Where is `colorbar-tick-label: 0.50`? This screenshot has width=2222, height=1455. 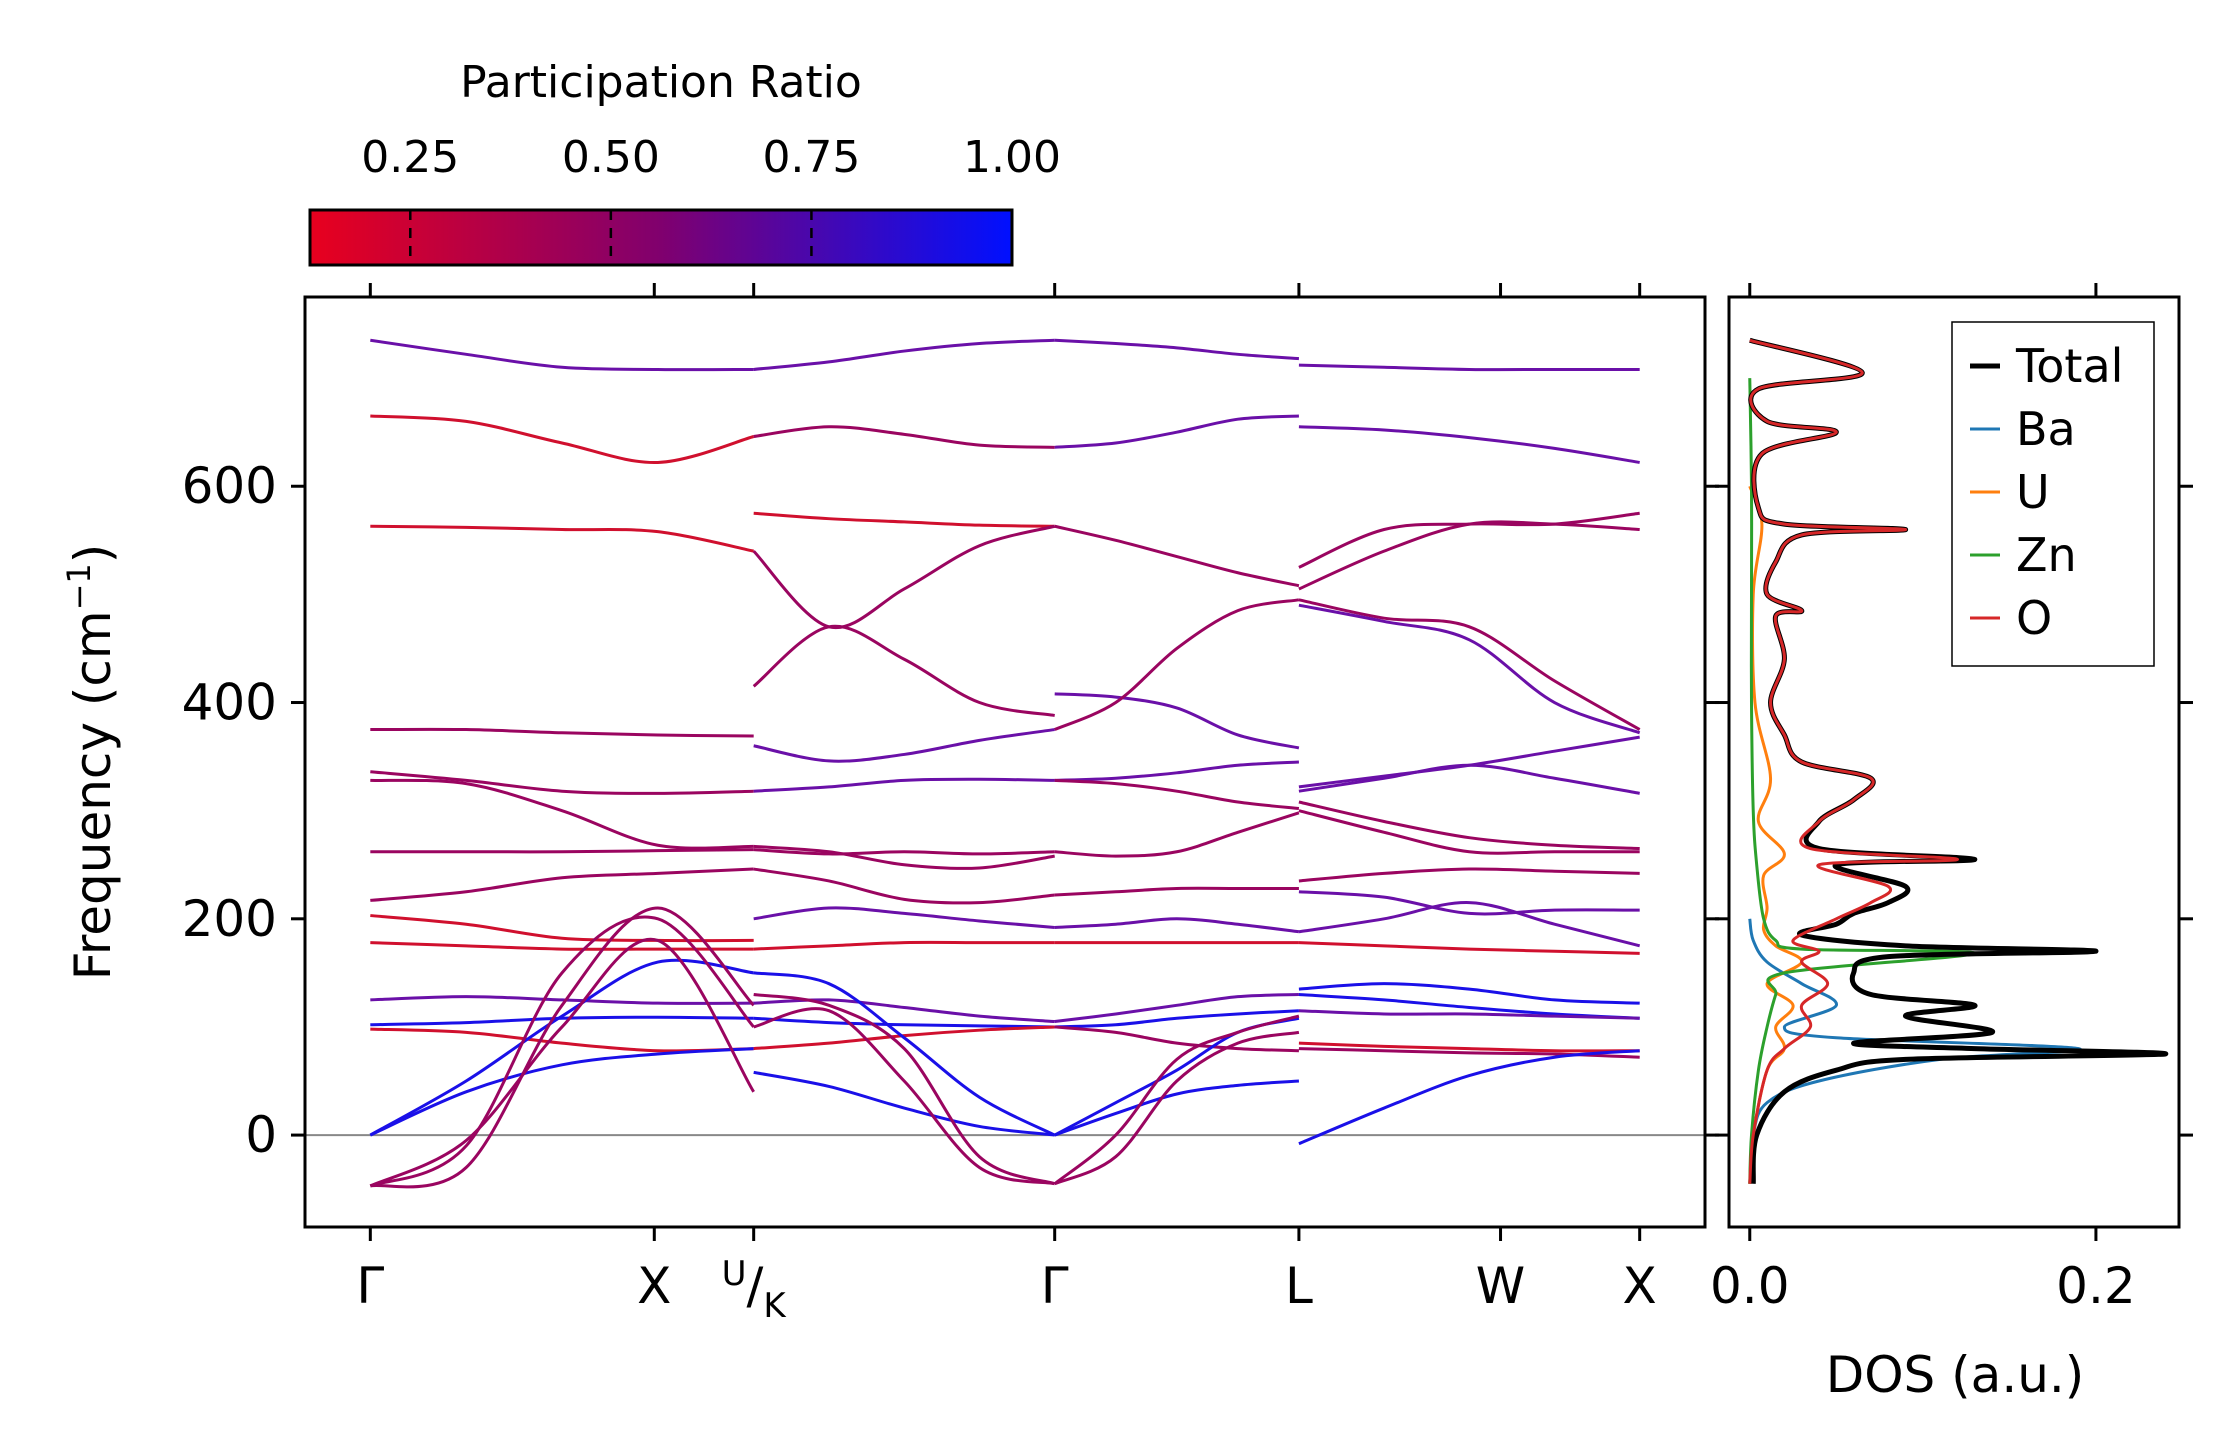
colorbar-tick-label: 0.50 is located at coordinates (611, 157).